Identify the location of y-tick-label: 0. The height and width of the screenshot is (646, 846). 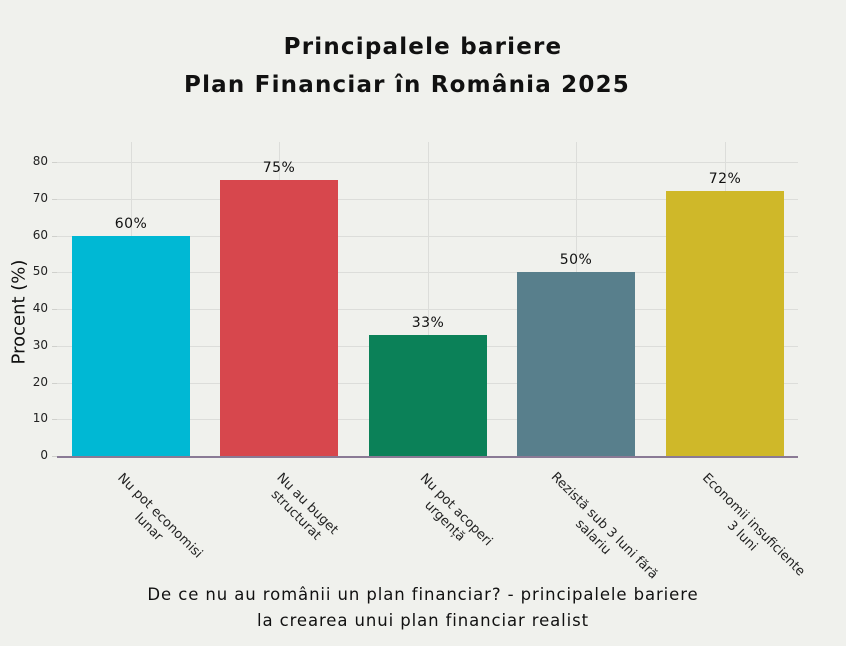
(44, 455).